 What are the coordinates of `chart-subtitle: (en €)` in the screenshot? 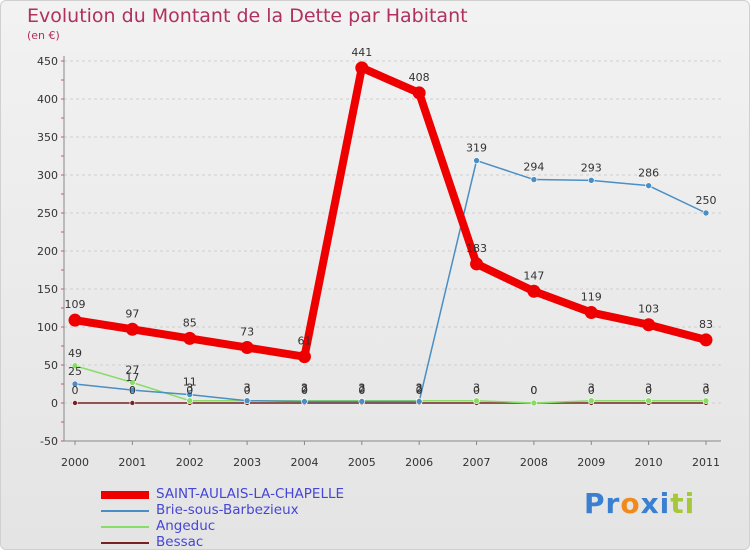 It's located at (43, 35).